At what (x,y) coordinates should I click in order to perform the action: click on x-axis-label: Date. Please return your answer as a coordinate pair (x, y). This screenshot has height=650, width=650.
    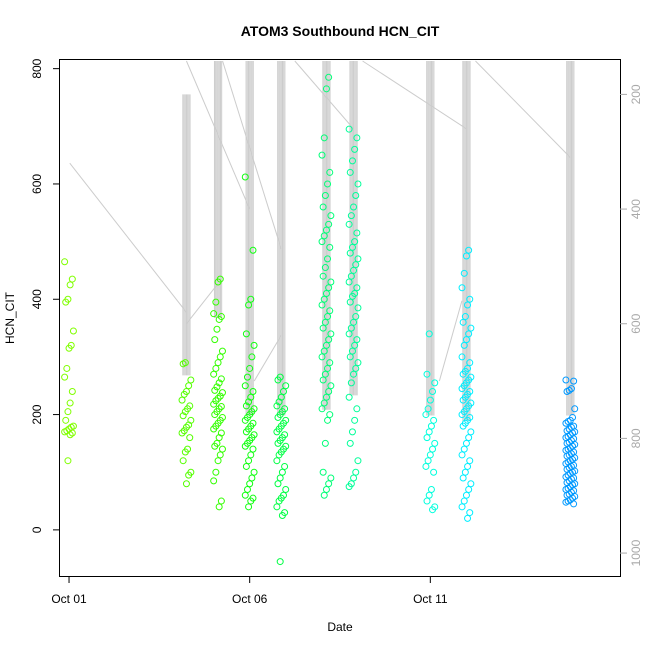
    Looking at the image, I should click on (340, 627).